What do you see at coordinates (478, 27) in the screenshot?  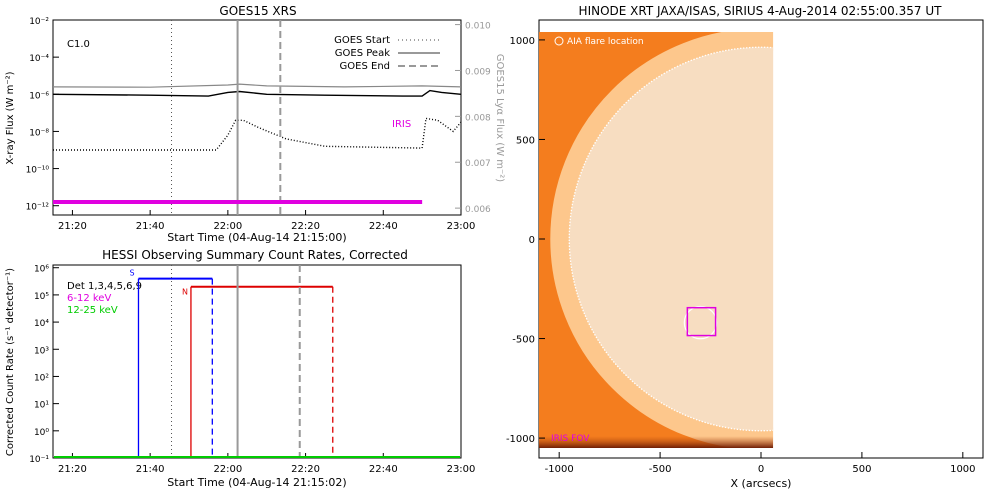 I see `goes-y2-tick-label: 0.010` at bounding box center [478, 27].